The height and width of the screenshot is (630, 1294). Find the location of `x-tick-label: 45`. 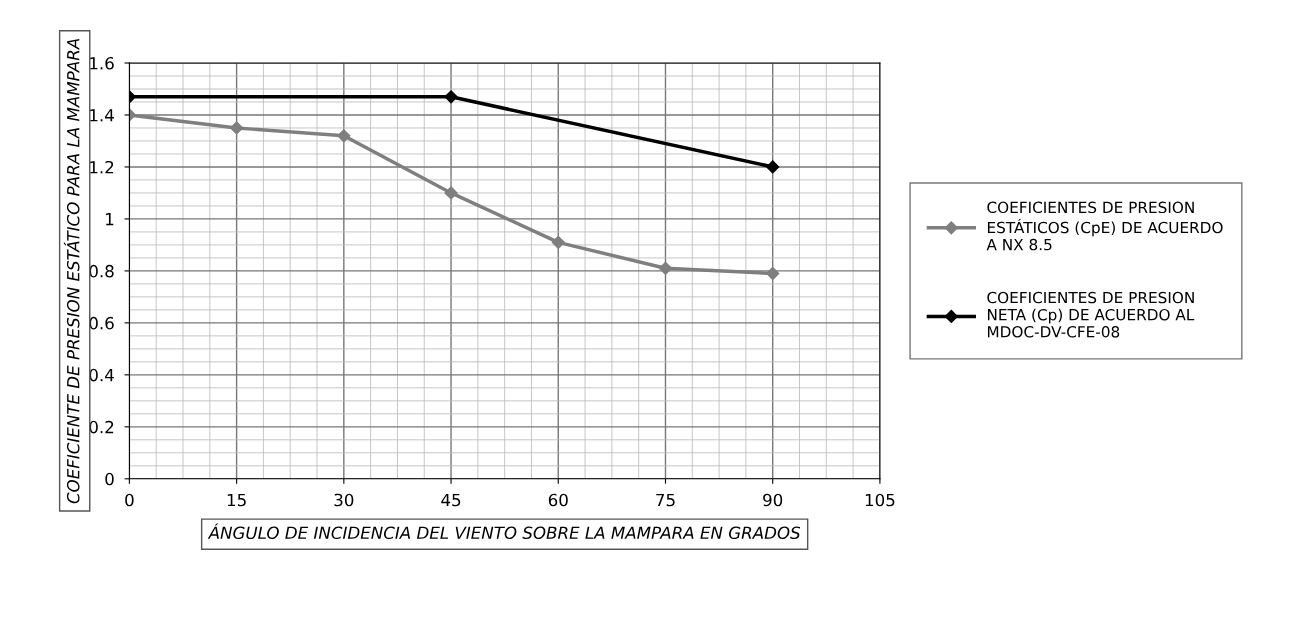

x-tick-label: 45 is located at coordinates (451, 500).